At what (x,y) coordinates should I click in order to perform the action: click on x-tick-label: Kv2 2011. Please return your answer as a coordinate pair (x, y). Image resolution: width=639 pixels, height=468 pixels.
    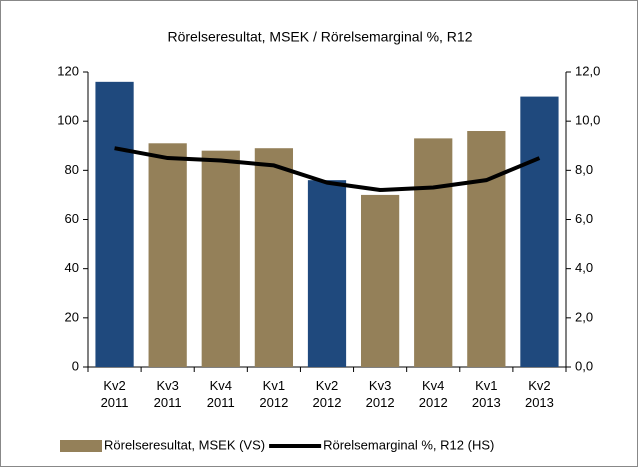
    Looking at the image, I should click on (114, 394).